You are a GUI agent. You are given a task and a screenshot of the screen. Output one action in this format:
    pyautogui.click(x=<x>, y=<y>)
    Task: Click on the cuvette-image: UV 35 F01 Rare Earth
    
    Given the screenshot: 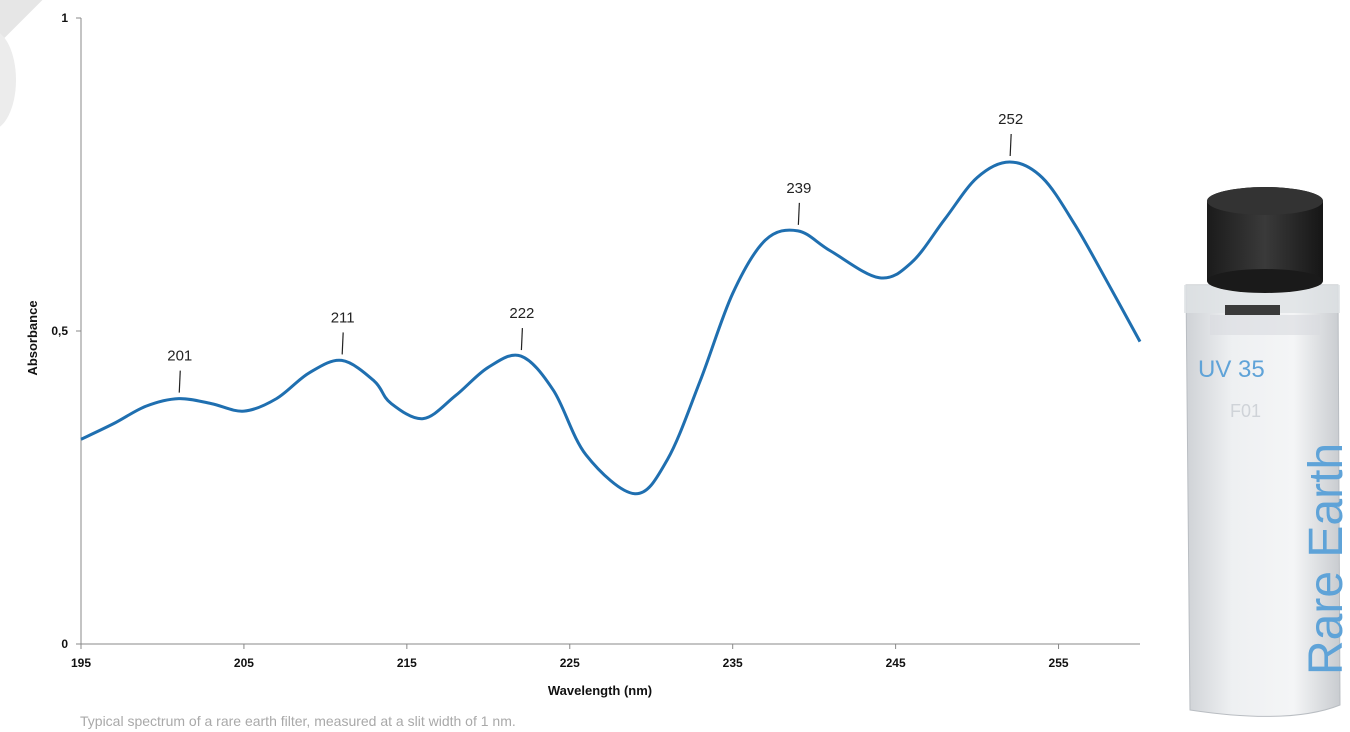 What is the action you would take?
    pyautogui.click(x=1260, y=457)
    